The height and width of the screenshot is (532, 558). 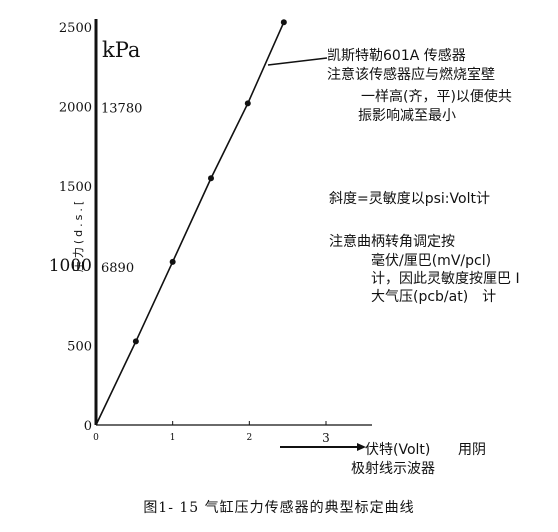 What do you see at coordinates (436, 97) in the screenshot?
I see `note-line-3: 一样高(齐，平)以便使共` at bounding box center [436, 97].